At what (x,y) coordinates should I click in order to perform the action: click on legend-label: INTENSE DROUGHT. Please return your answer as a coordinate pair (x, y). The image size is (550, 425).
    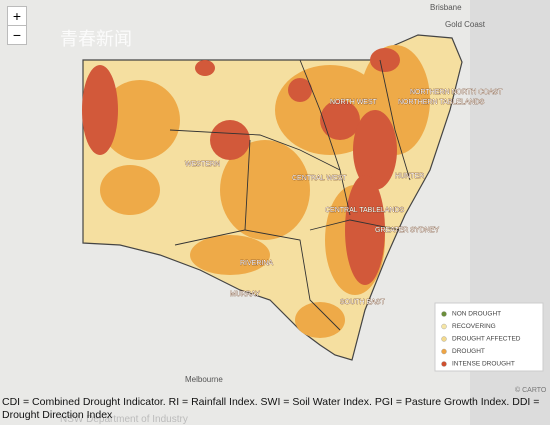
    Looking at the image, I should click on (483, 364).